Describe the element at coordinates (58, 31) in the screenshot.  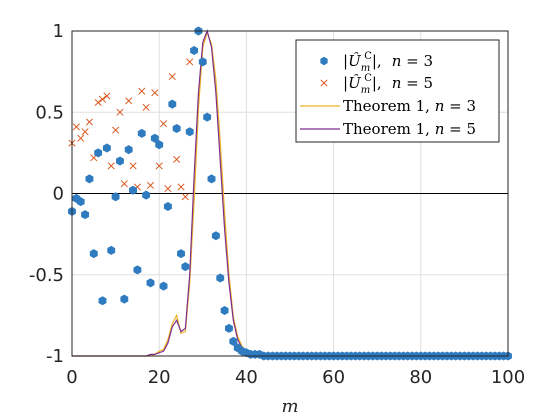
I see `y-tick-label: 1` at that location.